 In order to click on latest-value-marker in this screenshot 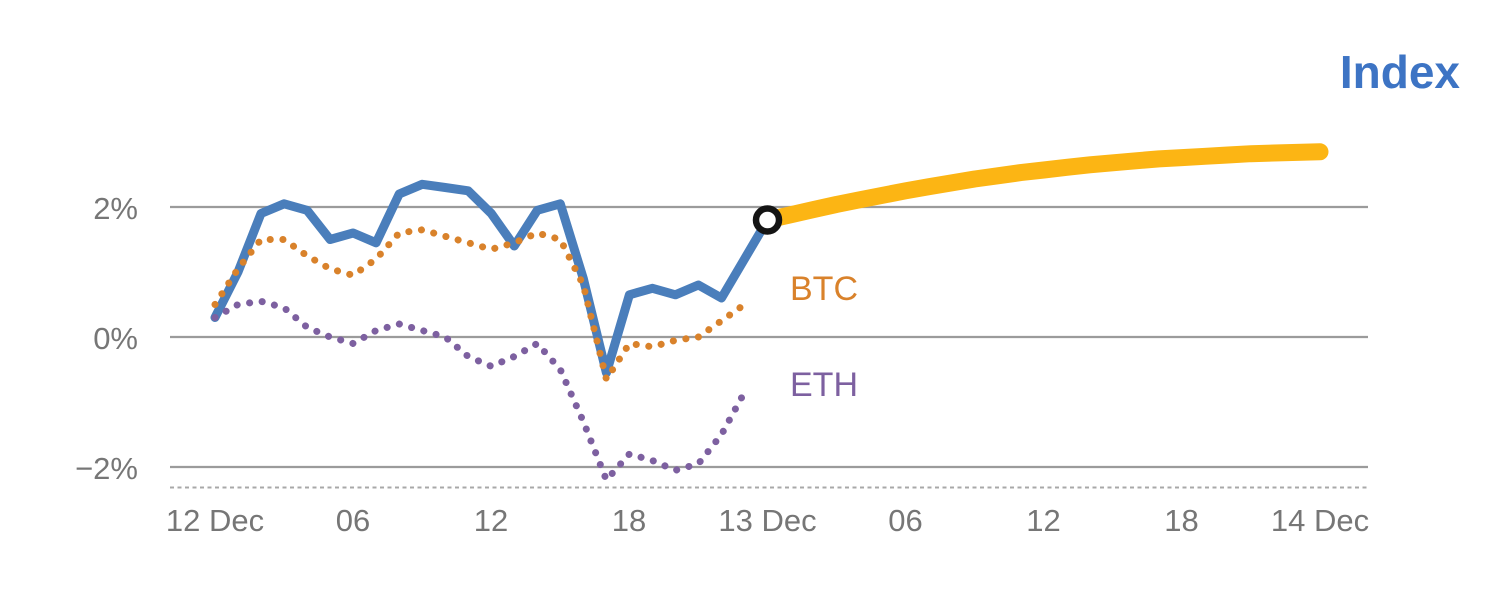, I will do `click(767, 220)`.